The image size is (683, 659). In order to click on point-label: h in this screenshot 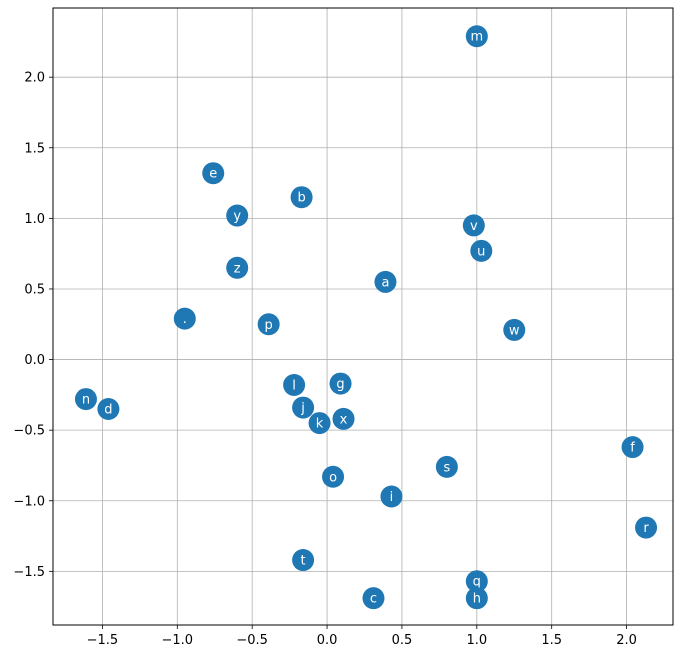, I will do `click(477, 599)`.